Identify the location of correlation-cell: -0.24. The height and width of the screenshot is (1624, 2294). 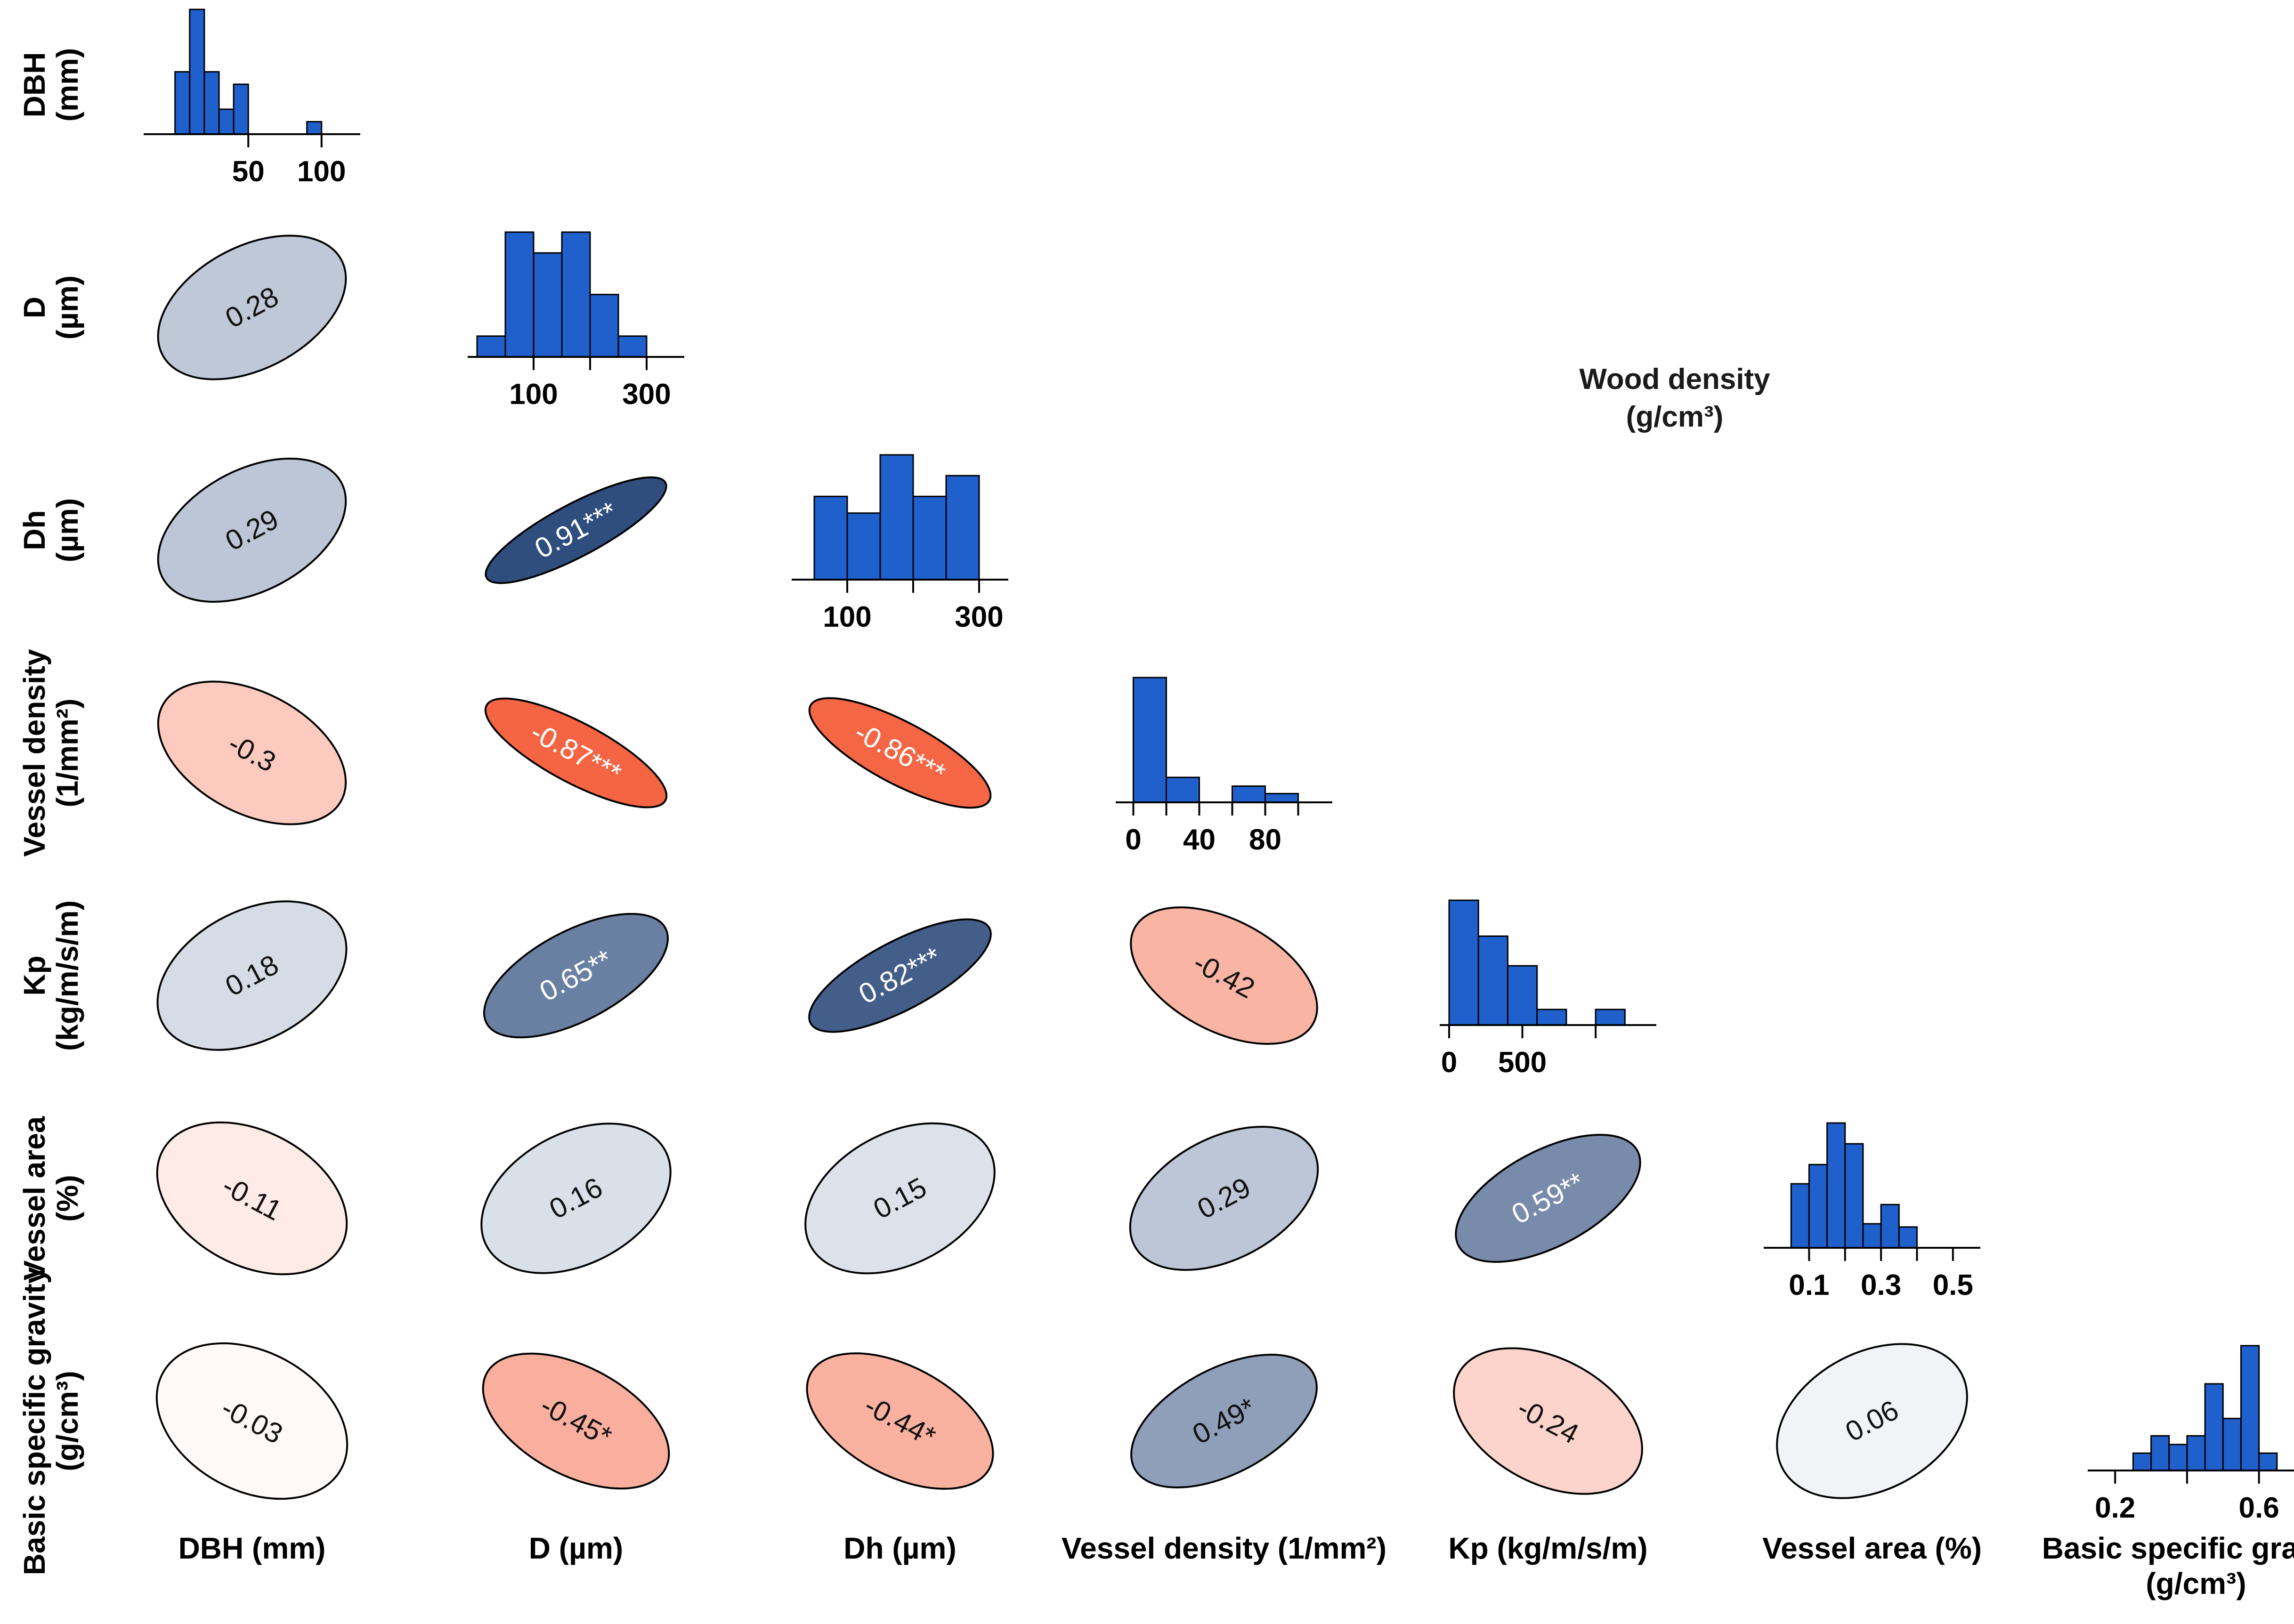
(1548, 1421).